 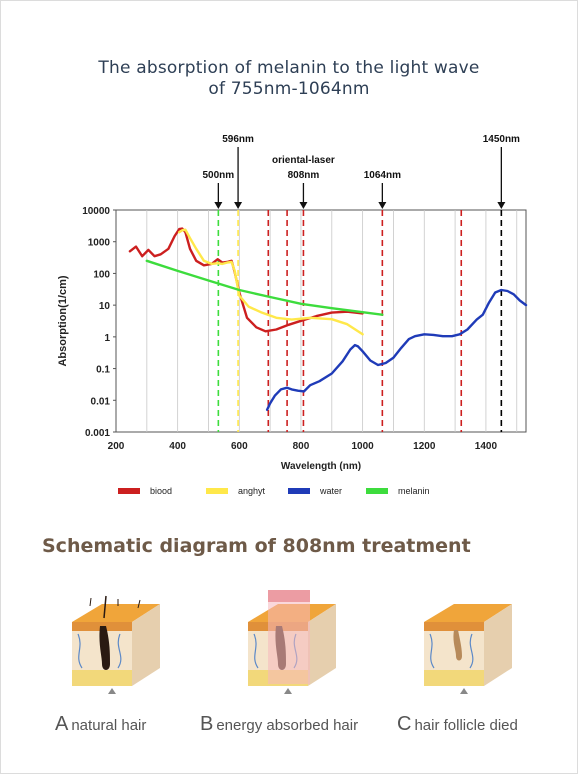 What do you see at coordinates (289, 637) in the screenshot?
I see `laser-beam` at bounding box center [289, 637].